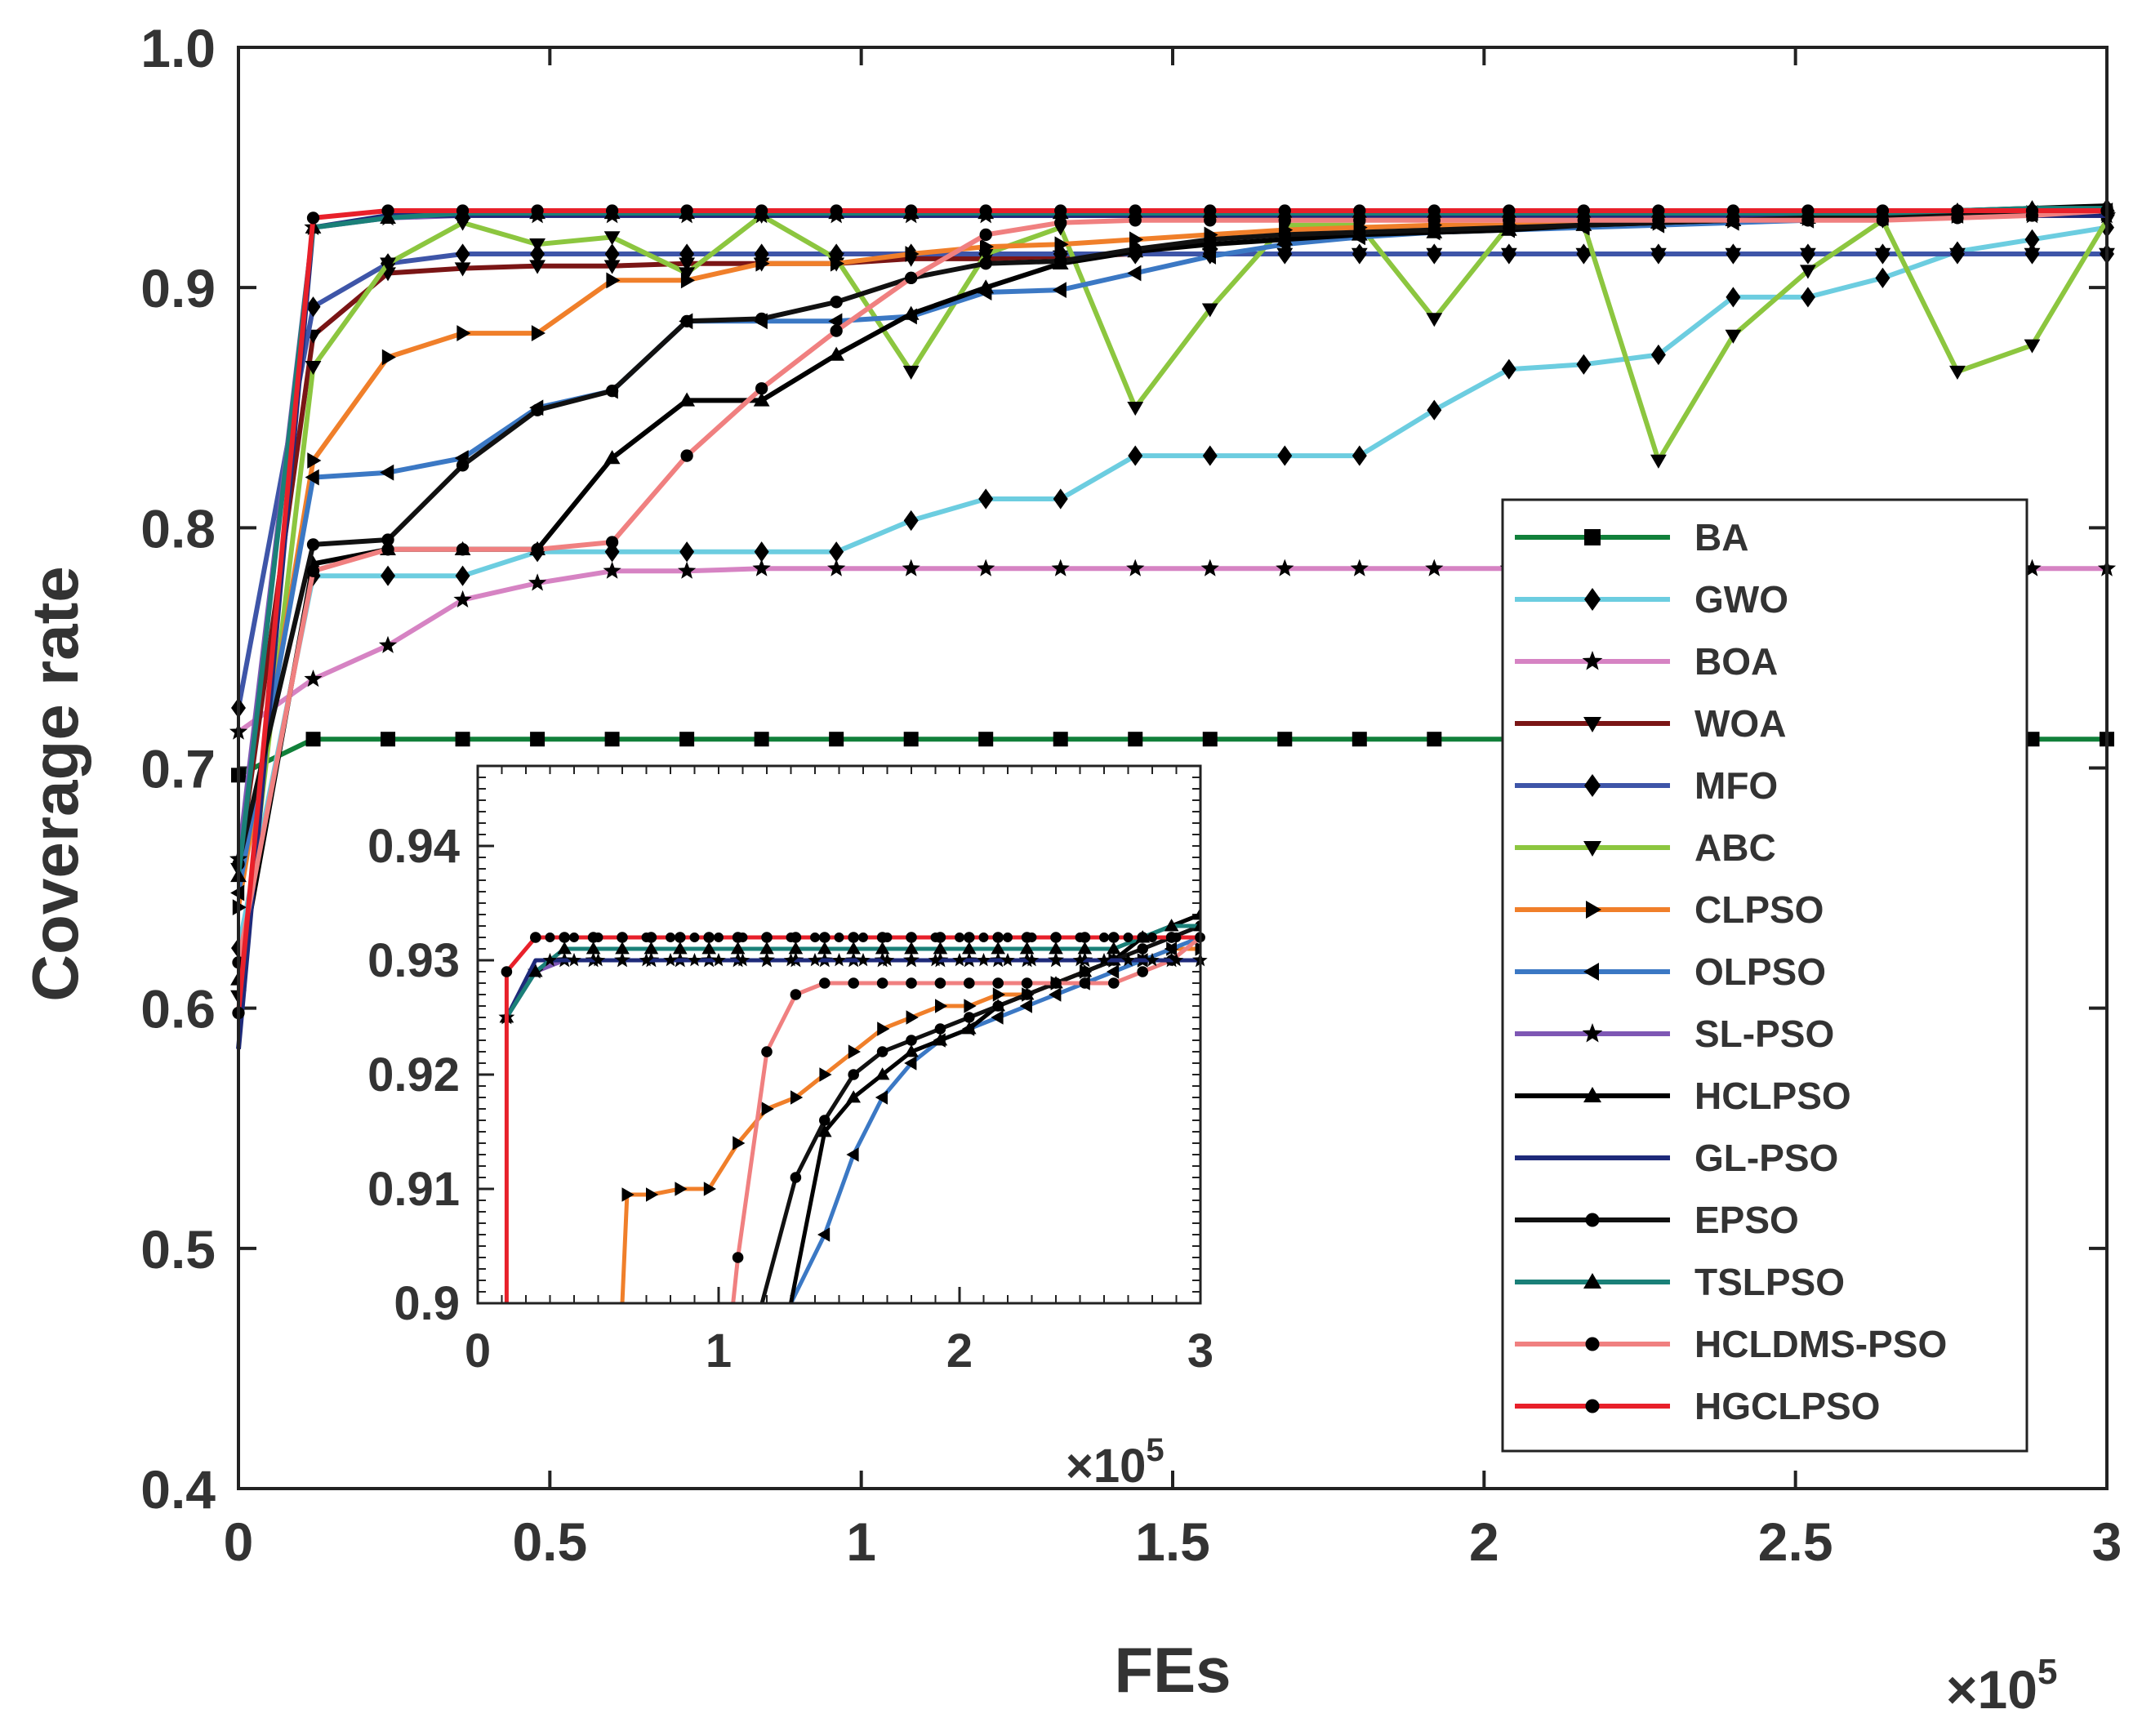 The image size is (2142, 1736). What do you see at coordinates (1651, 599) in the screenshot?
I see `legend-item-gwo: GWO` at bounding box center [1651, 599].